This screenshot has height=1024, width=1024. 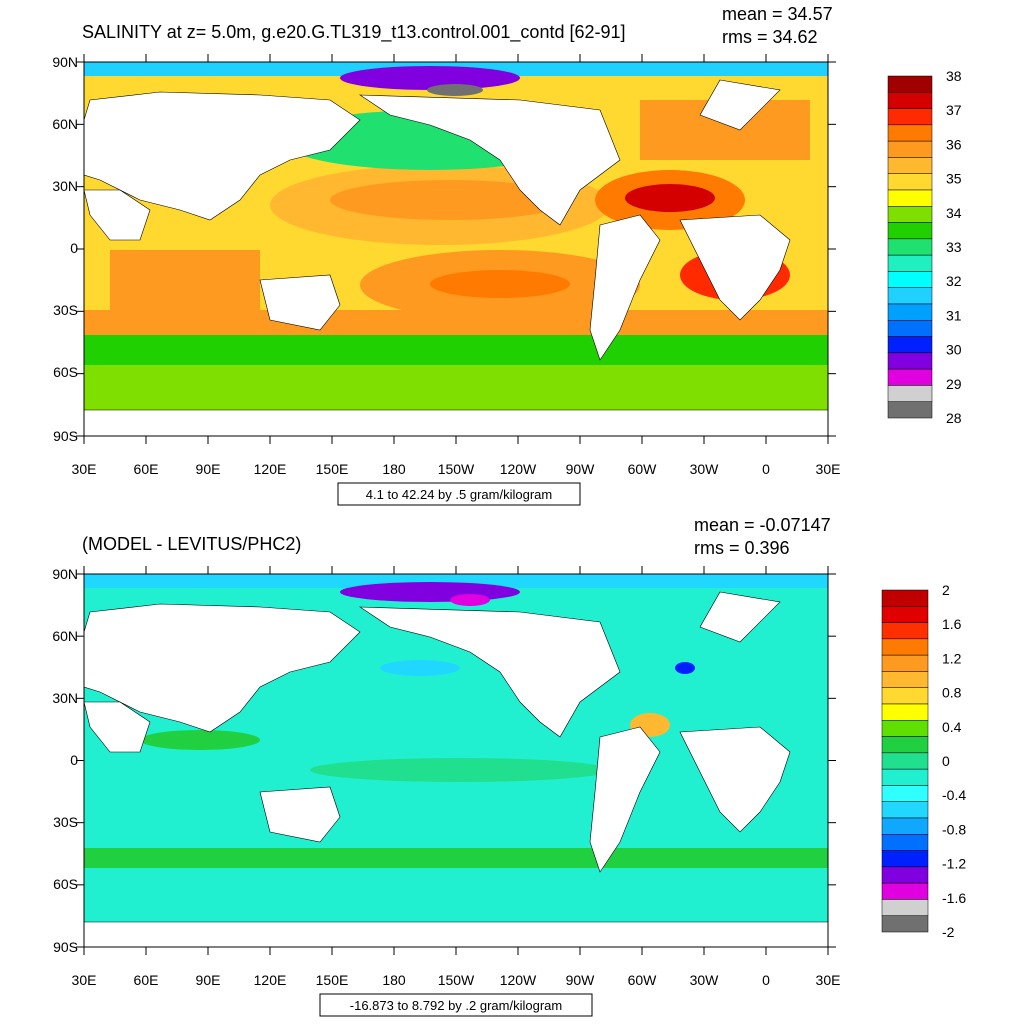 I want to click on indian-ocean-field, so click(x=185, y=280).